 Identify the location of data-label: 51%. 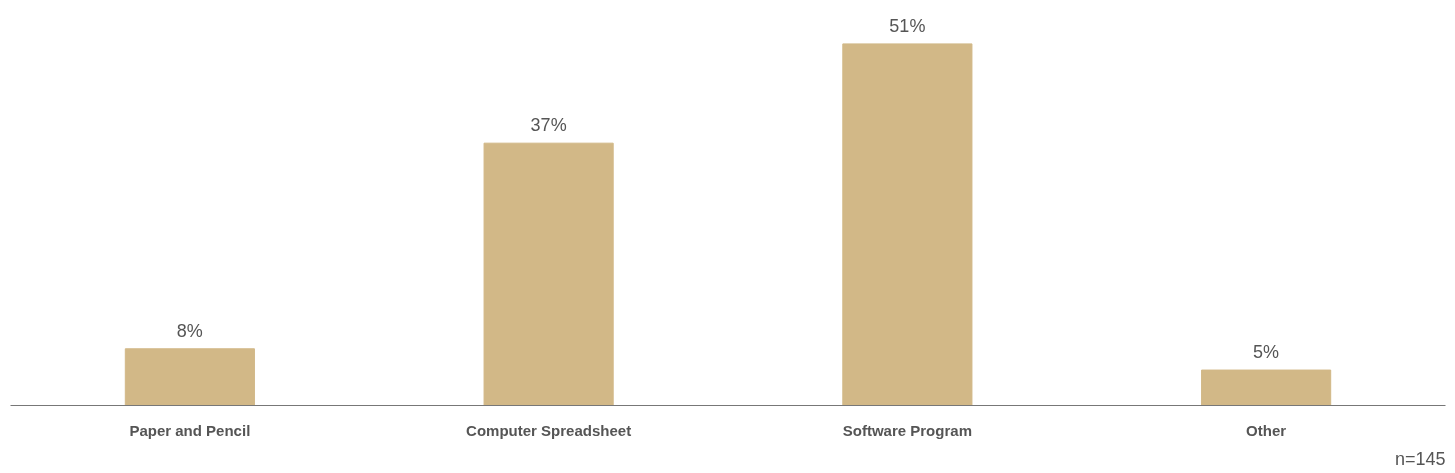
(907, 25).